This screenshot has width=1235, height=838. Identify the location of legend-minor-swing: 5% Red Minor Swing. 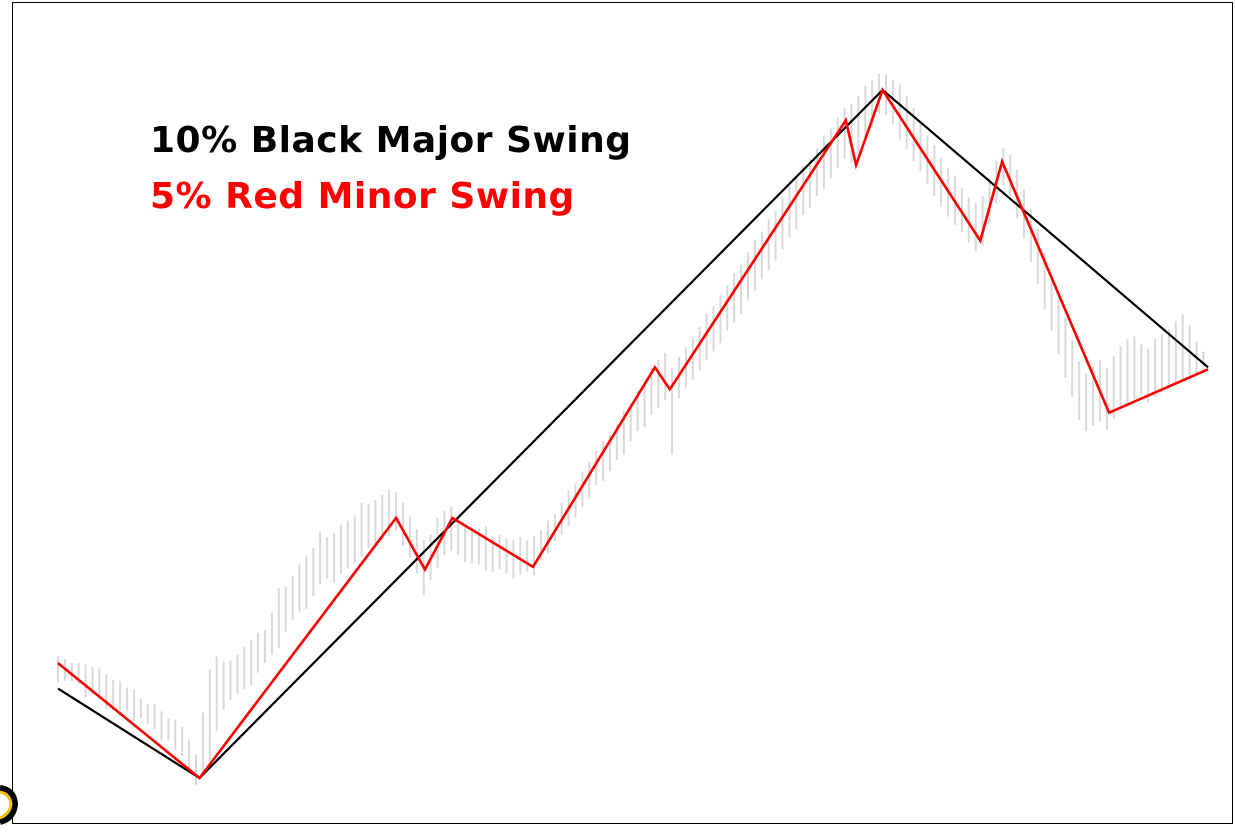
(362, 196).